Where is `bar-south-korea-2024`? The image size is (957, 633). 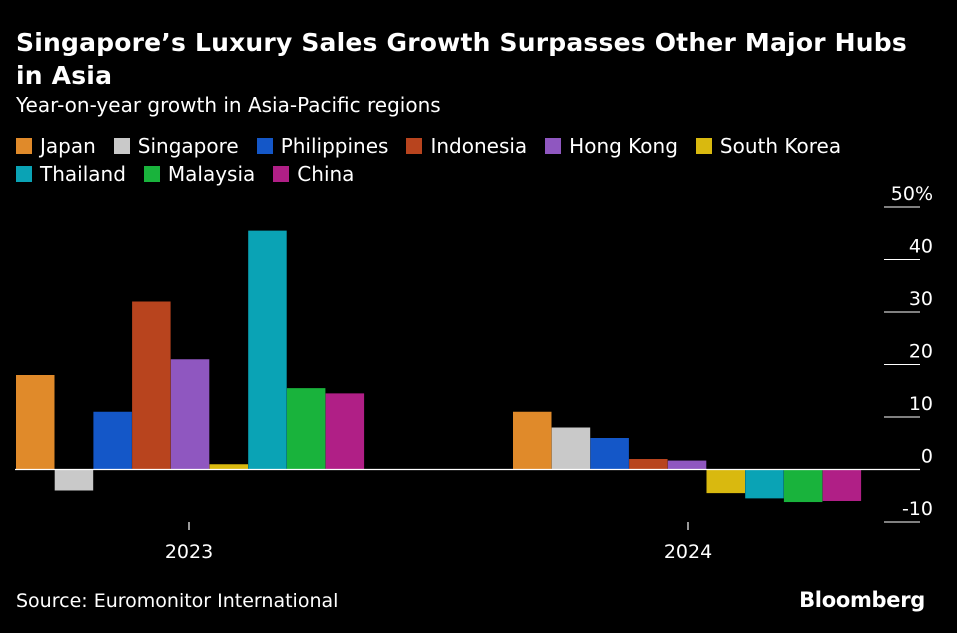
bar-south-korea-2024 is located at coordinates (725, 481).